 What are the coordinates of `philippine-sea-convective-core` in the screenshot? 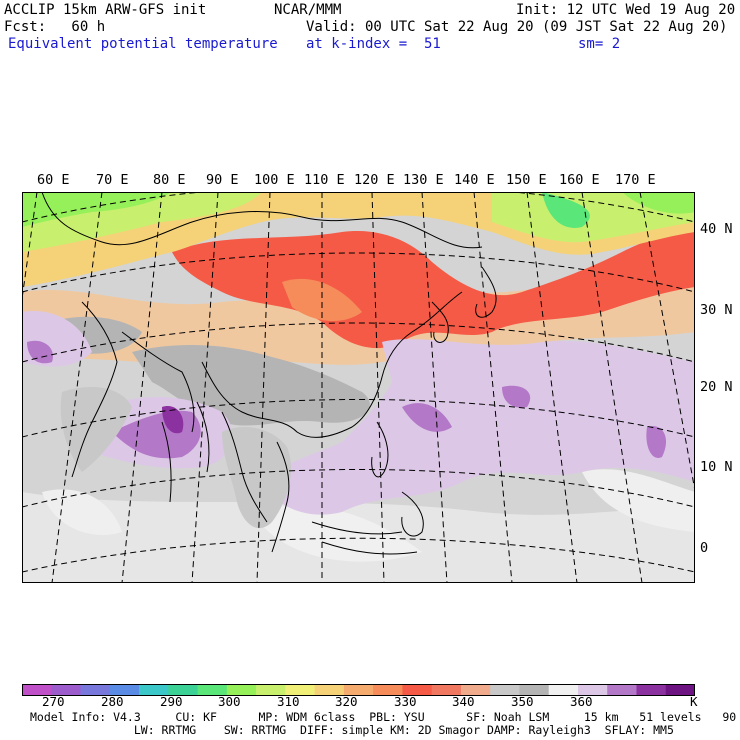 It's located at (427, 417).